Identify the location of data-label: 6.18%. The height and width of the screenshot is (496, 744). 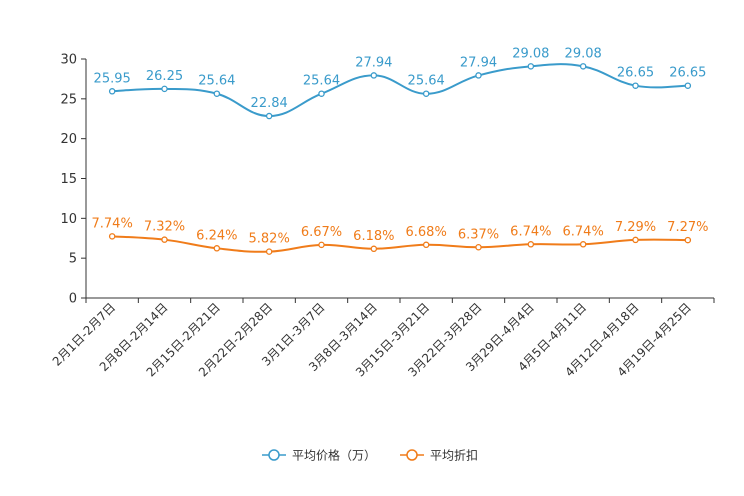
(373, 236).